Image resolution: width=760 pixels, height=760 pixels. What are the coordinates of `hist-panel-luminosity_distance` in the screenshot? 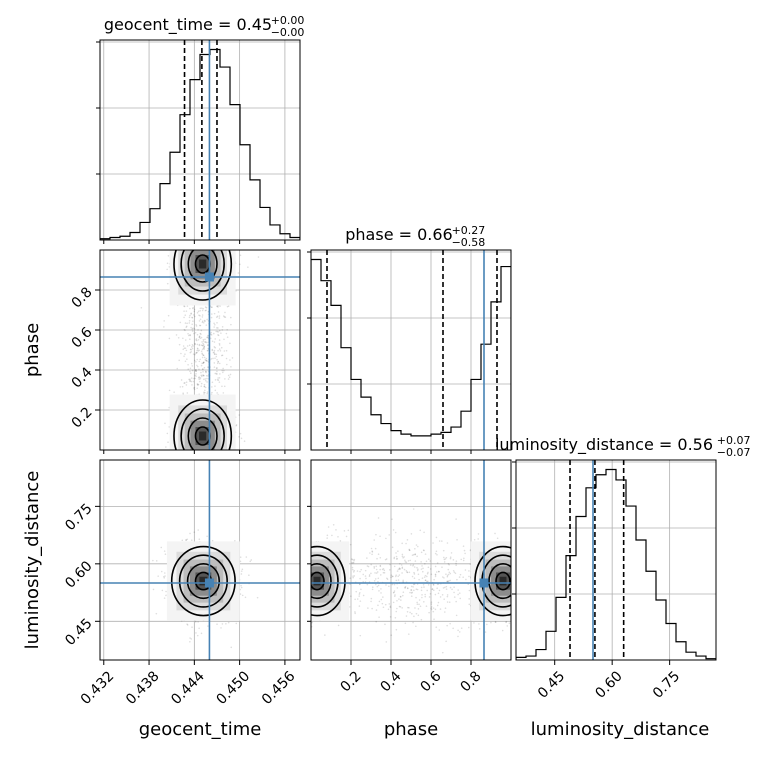 It's located at (614, 560).